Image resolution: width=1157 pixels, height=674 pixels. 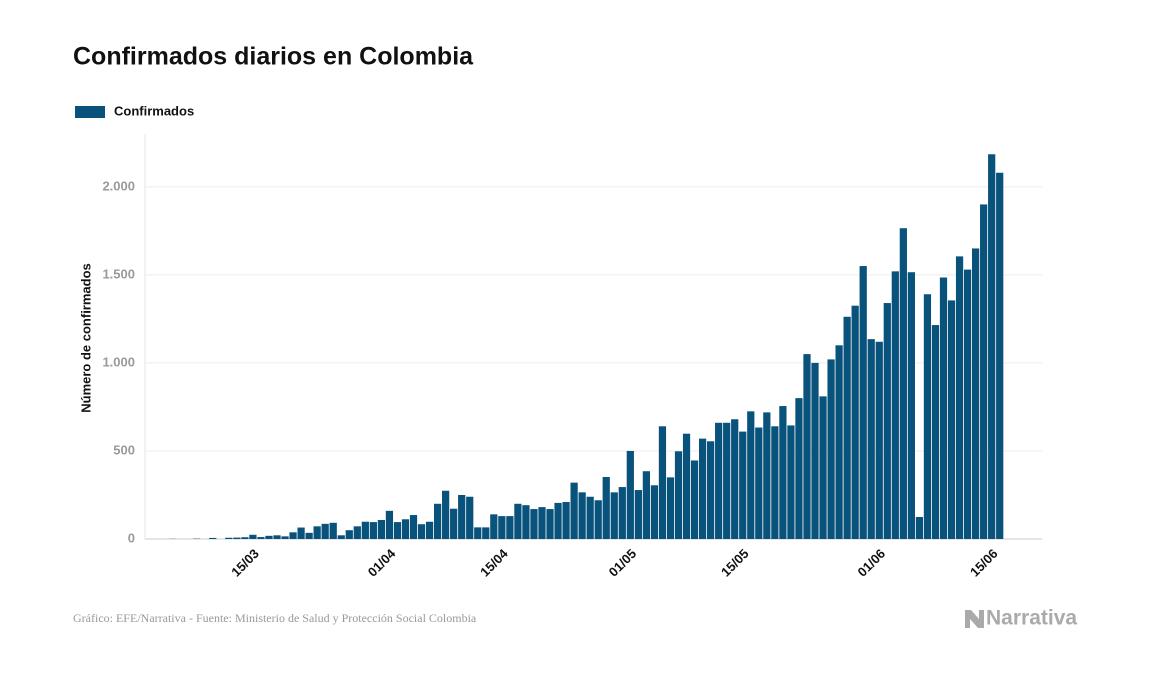 What do you see at coordinates (90, 112) in the screenshot?
I see `legend-swatch` at bounding box center [90, 112].